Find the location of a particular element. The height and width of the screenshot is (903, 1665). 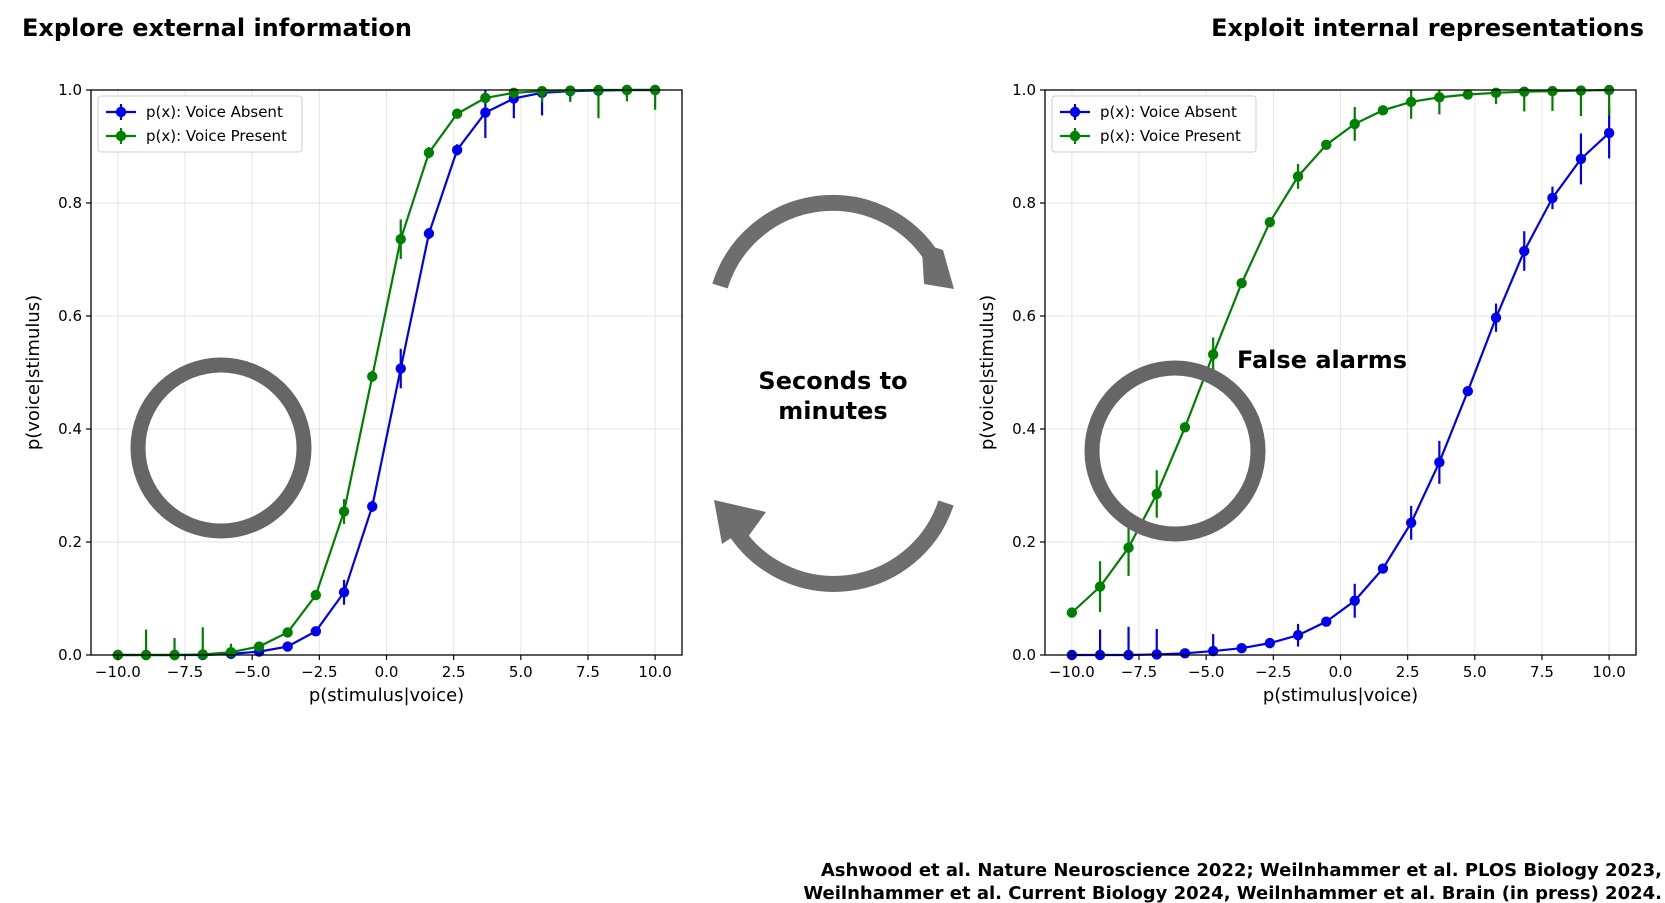

right-highlight-circle is located at coordinates (1175, 451).